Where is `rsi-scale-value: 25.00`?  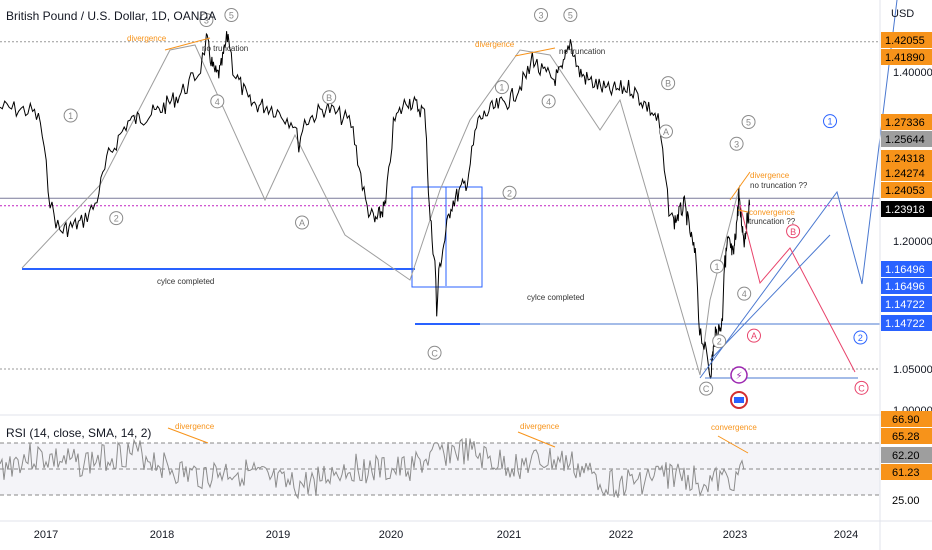 rsi-scale-value: 25.00 is located at coordinates (906, 501).